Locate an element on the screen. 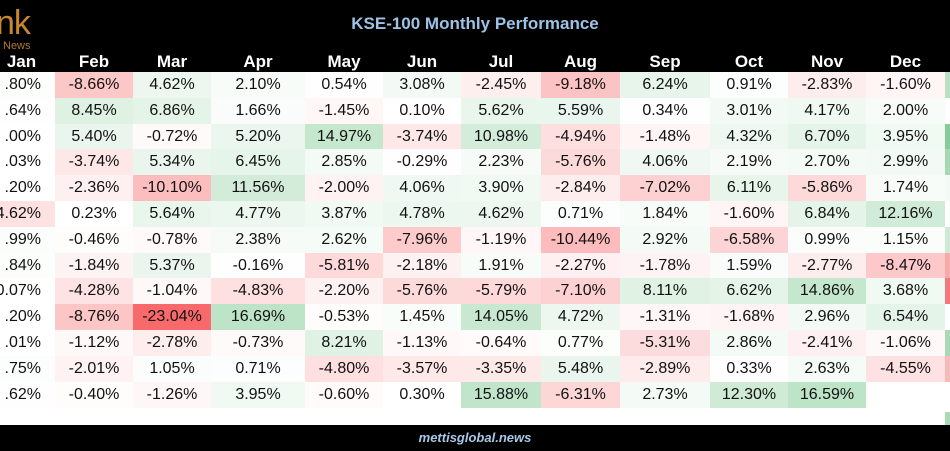 The image size is (950, 451). heatmap-cell: 0.07% is located at coordinates (27, 291).